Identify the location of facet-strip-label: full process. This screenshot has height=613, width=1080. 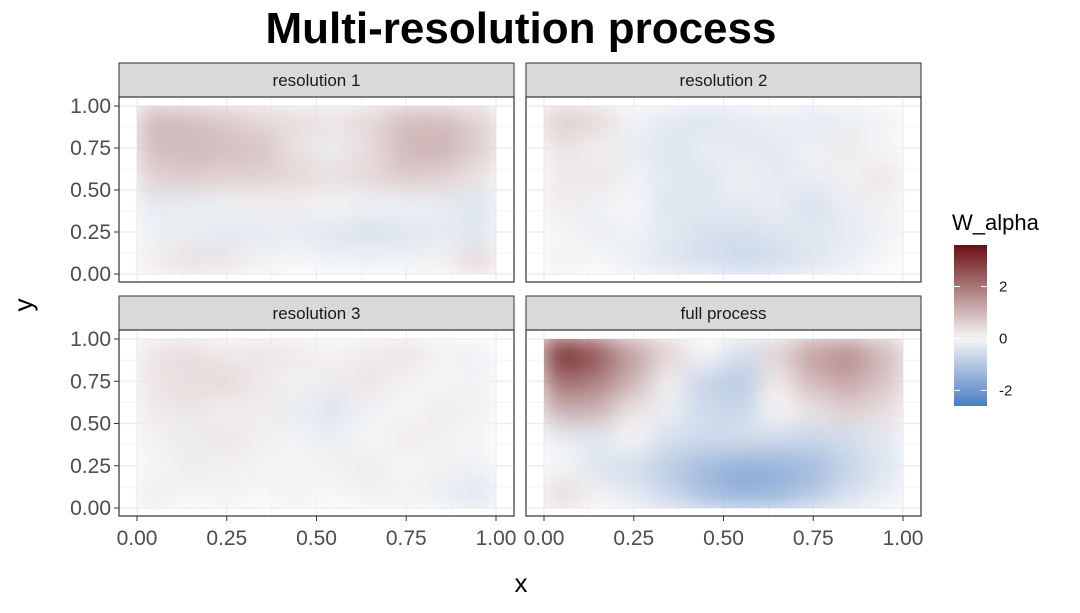
(724, 313).